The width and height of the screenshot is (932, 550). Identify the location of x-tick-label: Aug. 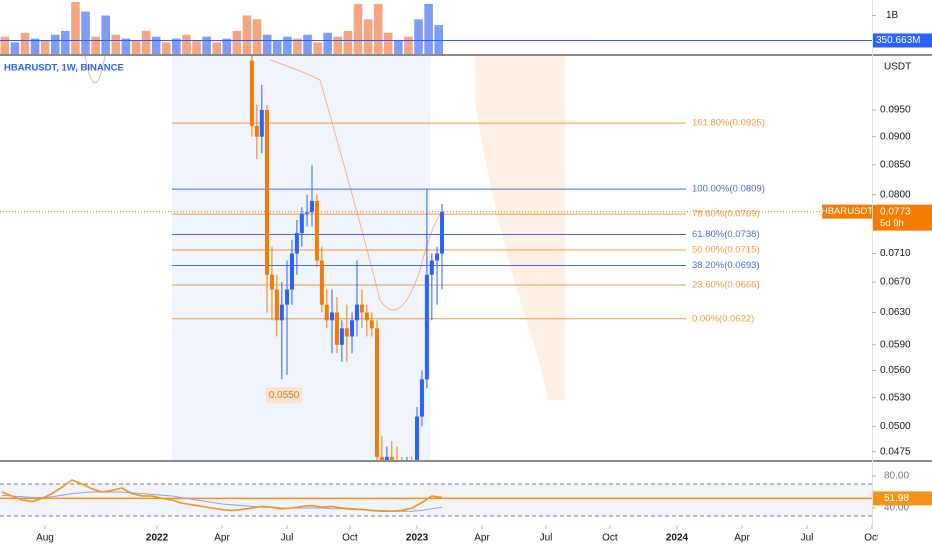
(45, 538).